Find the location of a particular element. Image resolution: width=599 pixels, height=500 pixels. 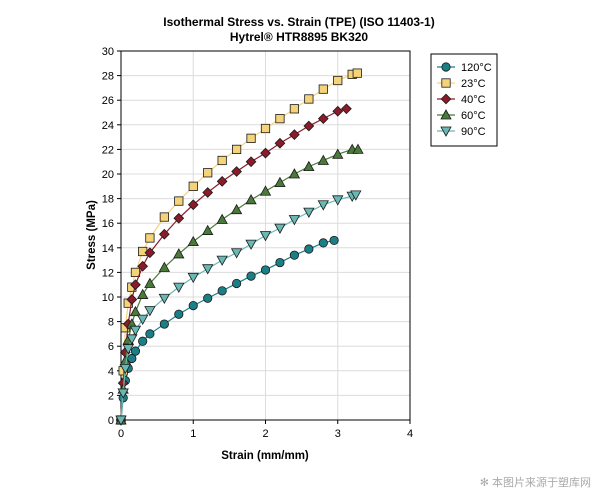

y-tick-label: 16 is located at coordinates (108, 224).